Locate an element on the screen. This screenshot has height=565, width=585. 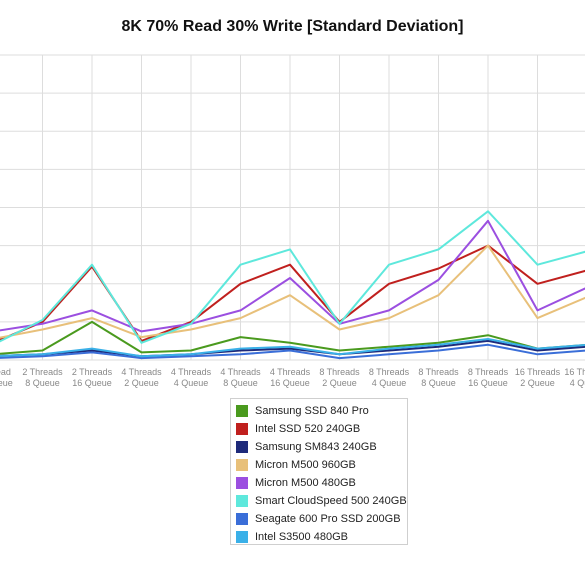
legend-item: Micron M500 960GB is located at coordinates (321, 465).